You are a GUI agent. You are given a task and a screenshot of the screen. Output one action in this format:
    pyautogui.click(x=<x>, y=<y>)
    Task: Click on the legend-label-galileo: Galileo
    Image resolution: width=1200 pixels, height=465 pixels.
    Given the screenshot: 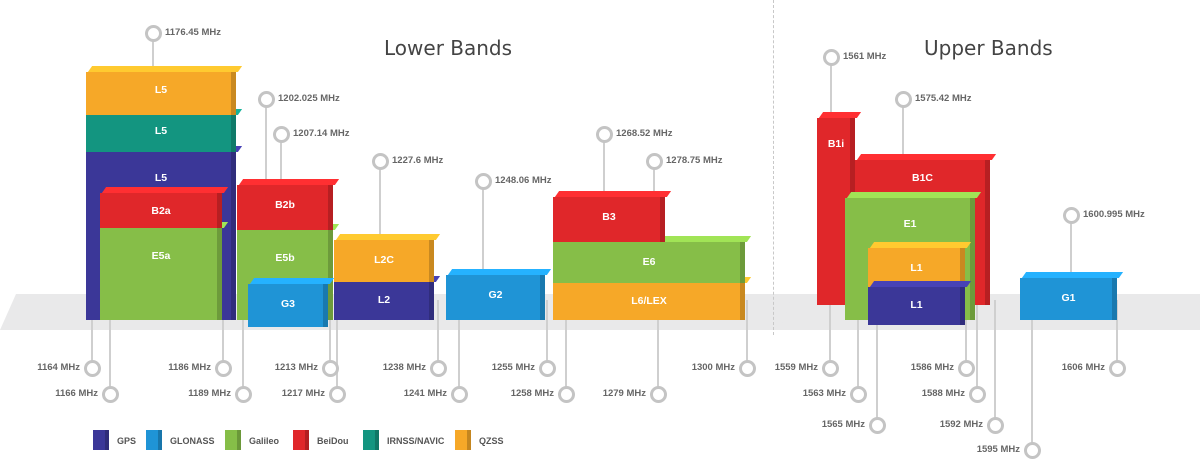 What is the action you would take?
    pyautogui.click(x=264, y=441)
    